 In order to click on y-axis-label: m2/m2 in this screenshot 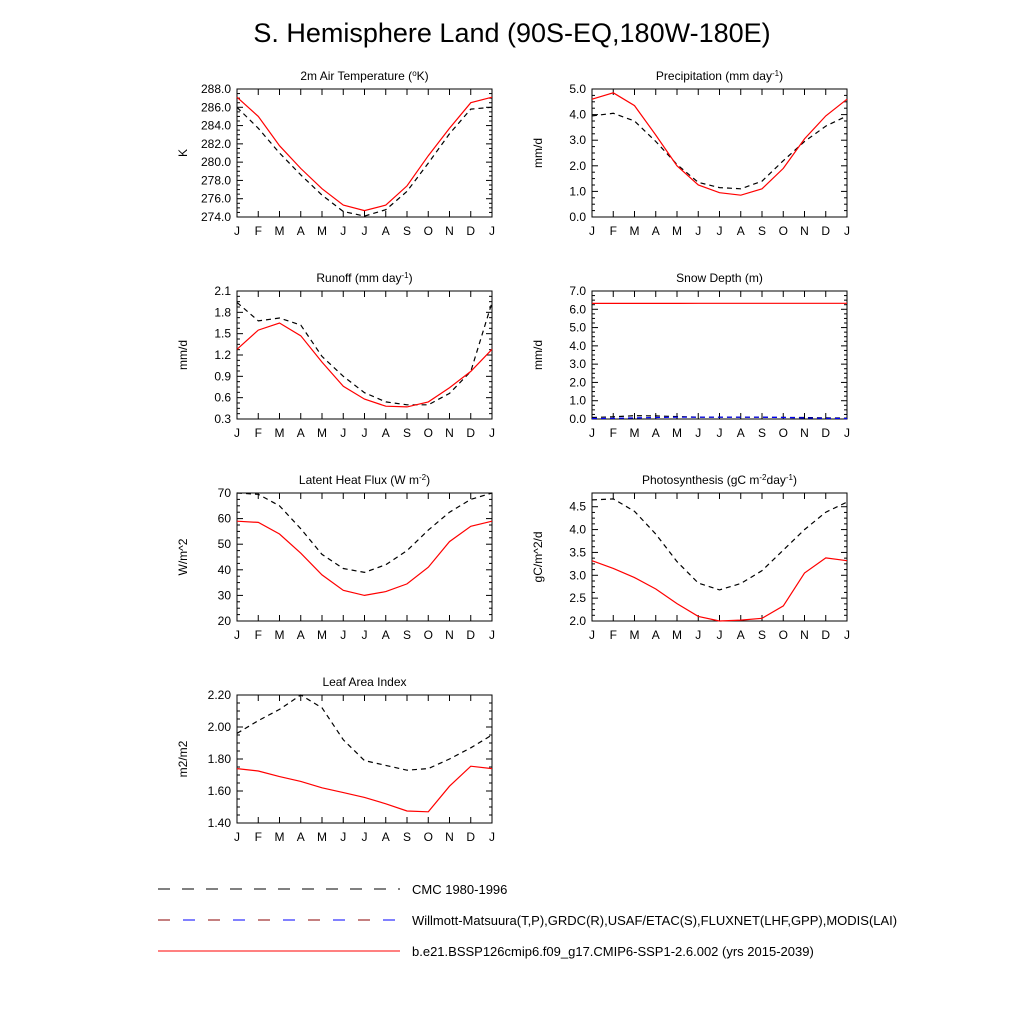, I will do `click(183, 758)`.